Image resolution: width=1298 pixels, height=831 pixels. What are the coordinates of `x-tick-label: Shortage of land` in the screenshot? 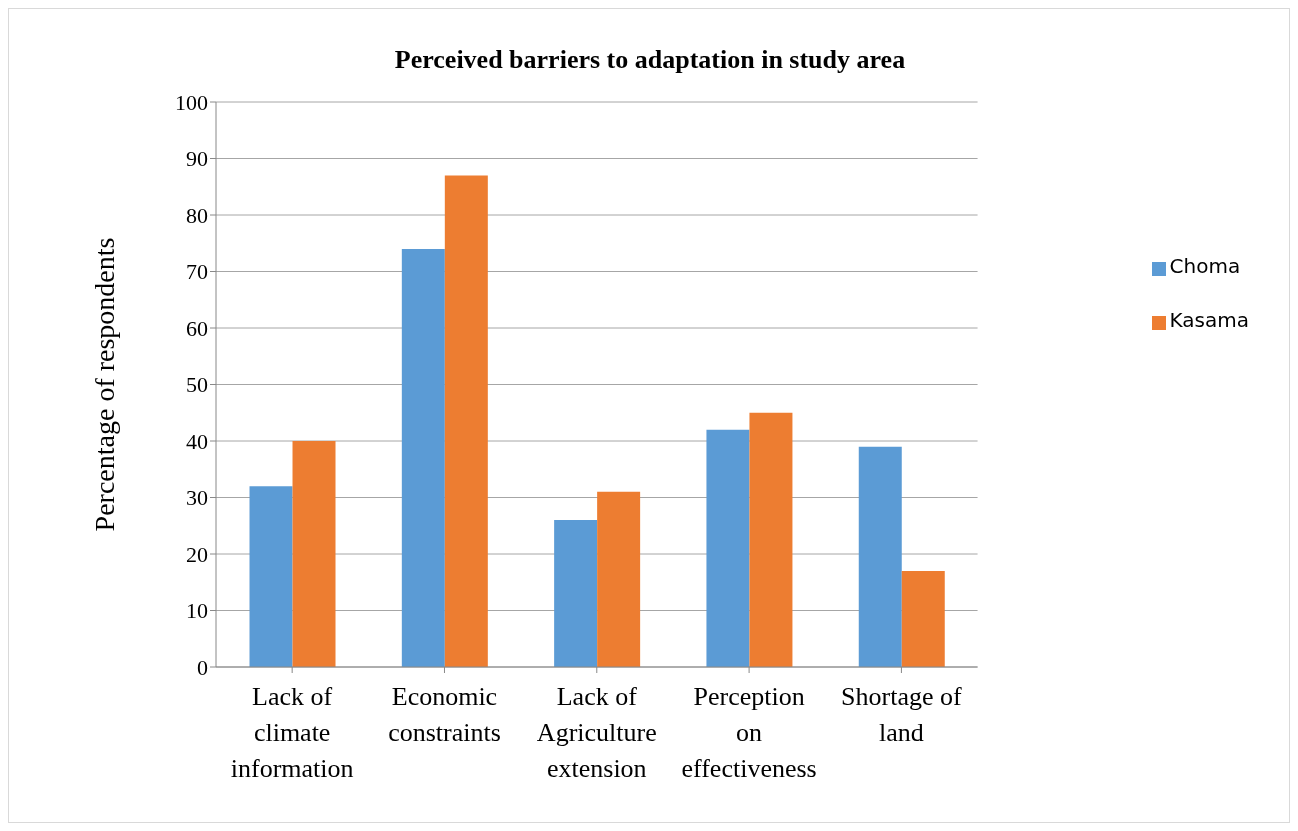 It's located at (902, 714).